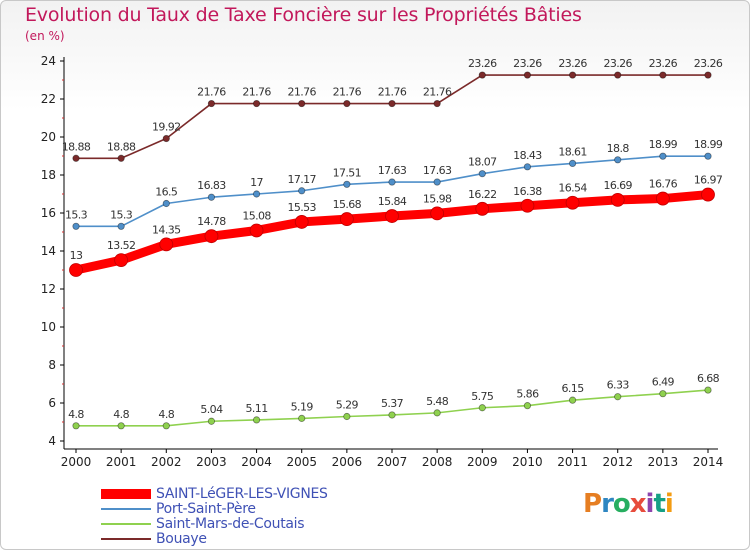 The image size is (750, 550). Describe the element at coordinates (121, 214) in the screenshot. I see `data-label: 15.3` at that location.